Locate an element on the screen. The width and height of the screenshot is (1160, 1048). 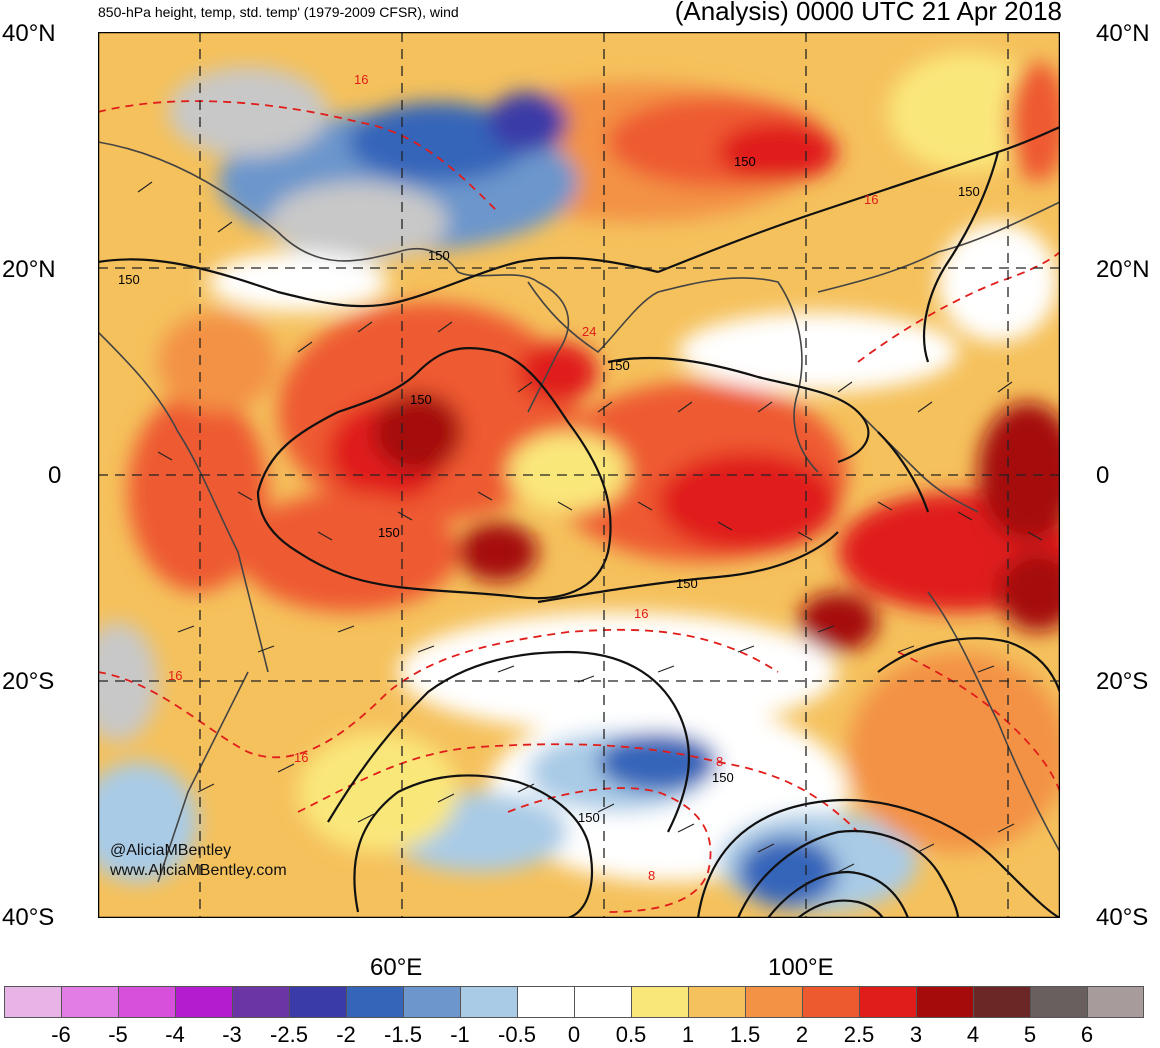
lat-label-eq-left: 0 is located at coordinates (55, 475).